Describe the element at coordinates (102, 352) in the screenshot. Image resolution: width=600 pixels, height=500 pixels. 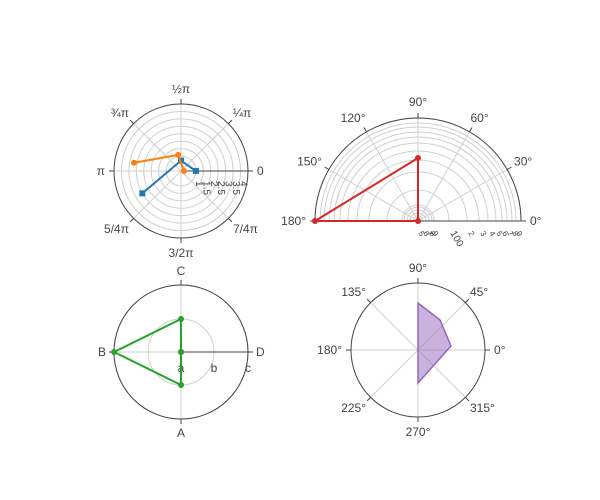
I see `angular-tick-label: B` at that location.